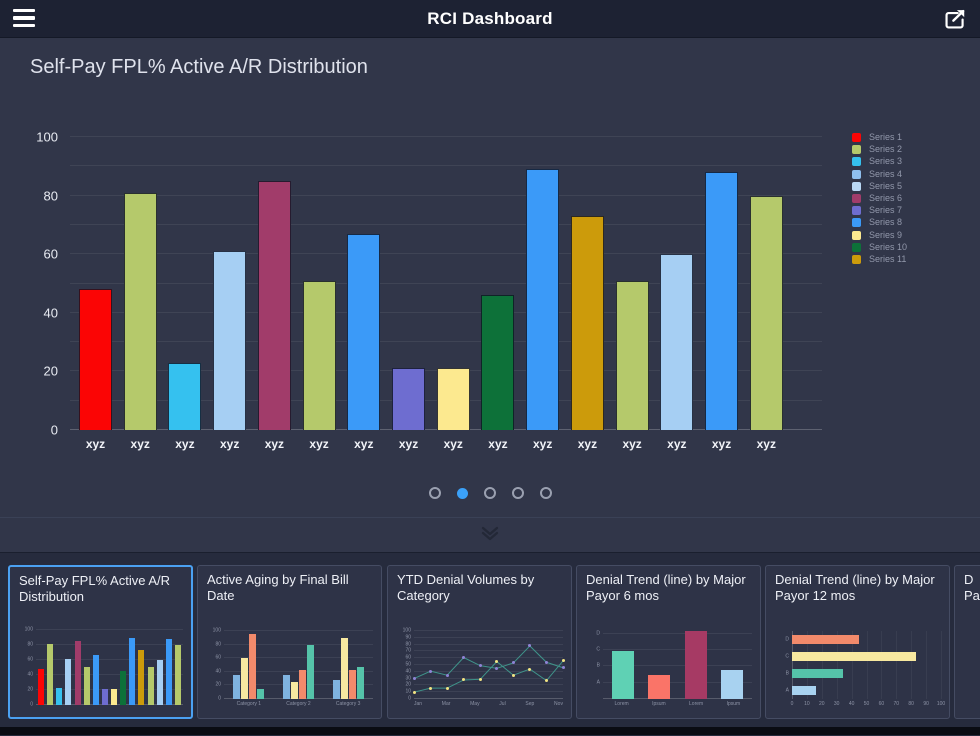 The image size is (980, 736). Describe the element at coordinates (967, 642) in the screenshot. I see `thumbnail-card-6: D Pa` at that location.